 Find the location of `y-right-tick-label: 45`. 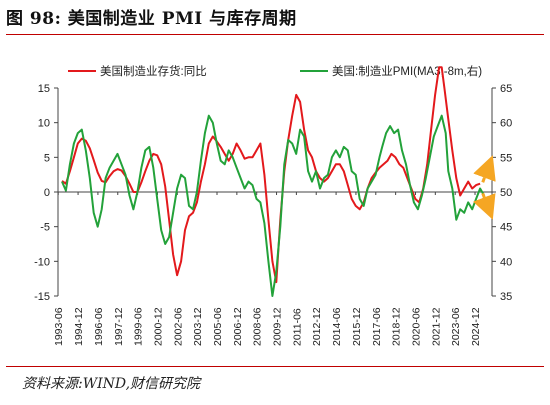

y-right-tick-label: 45 is located at coordinates (506, 228).